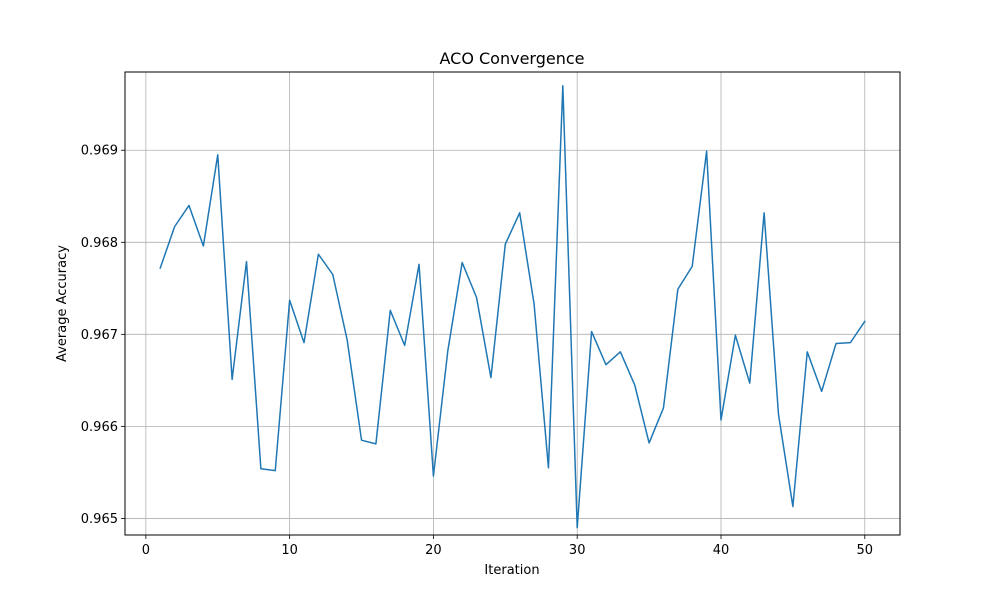  I want to click on x-tick-label: 20, so click(433, 550).